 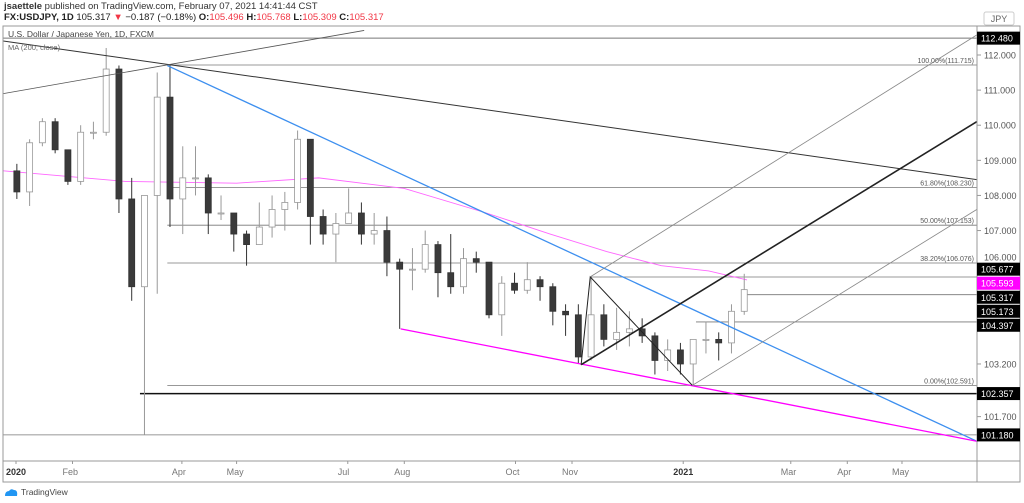 What do you see at coordinates (947, 183) in the screenshot?
I see `fib-label: 61.80%(108.230)` at bounding box center [947, 183].